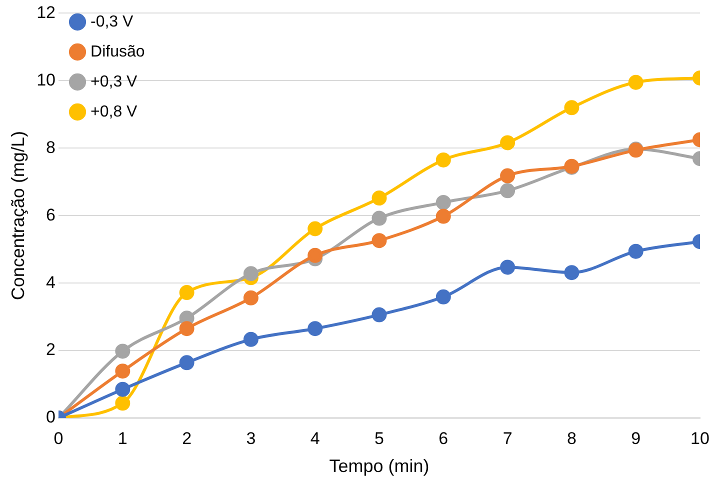 The image size is (714, 486). Describe the element at coordinates (51, 282) in the screenshot. I see `y-tick-label: 4` at that location.